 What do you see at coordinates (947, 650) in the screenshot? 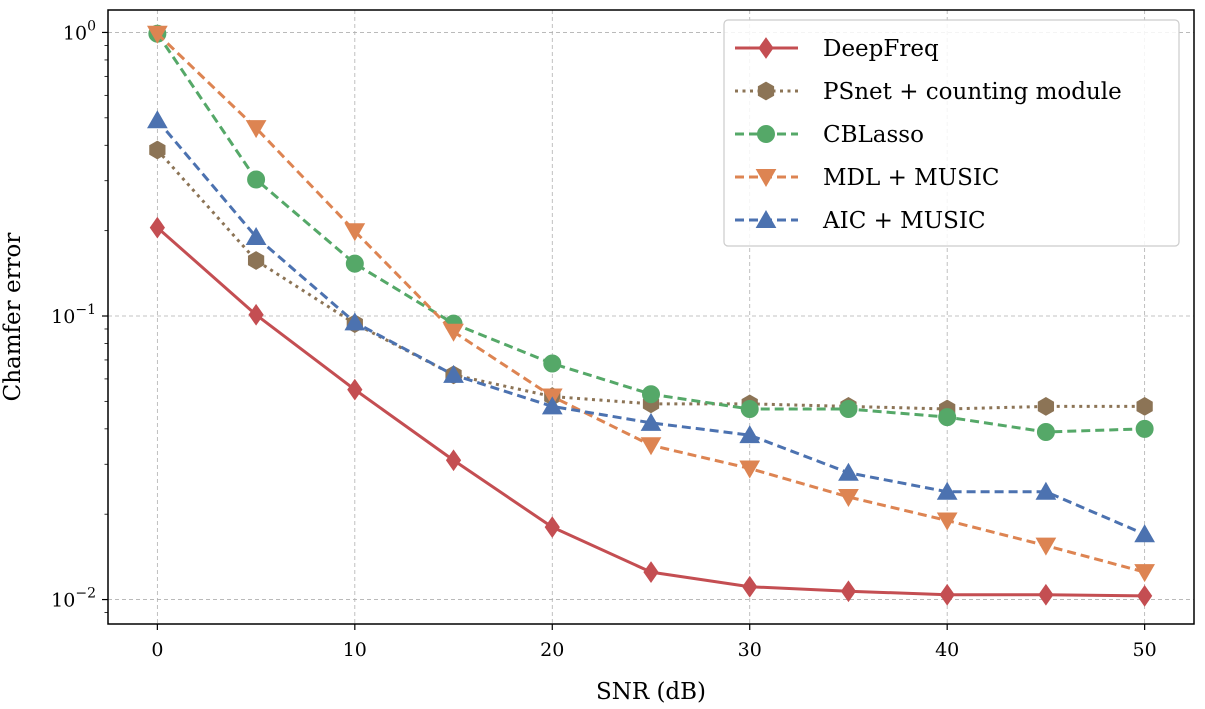
I see `x-tick-label: 40` at bounding box center [947, 650].